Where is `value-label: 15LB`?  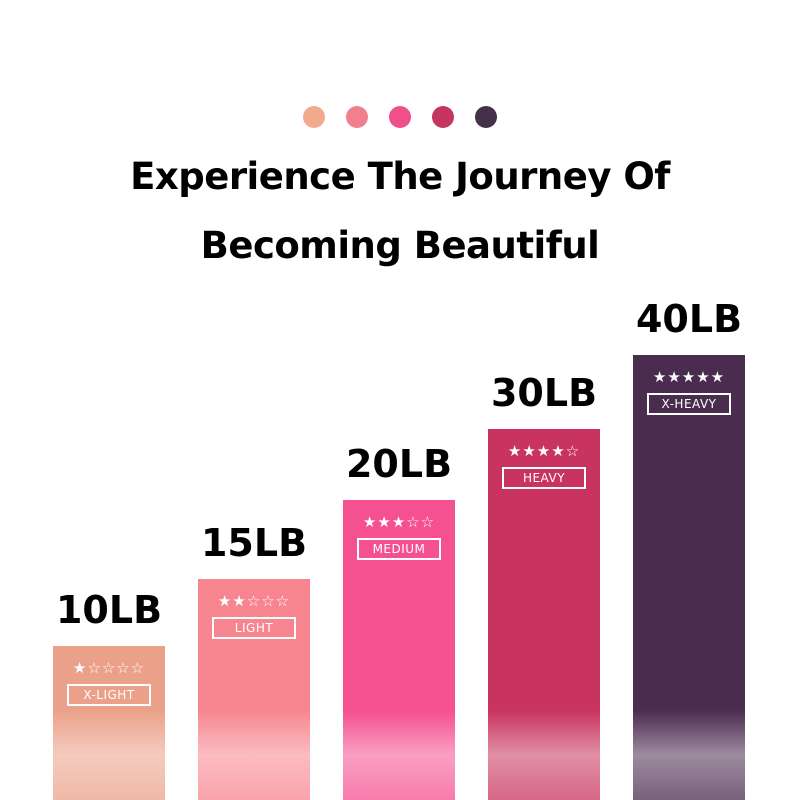
value-label: 15LB is located at coordinates (254, 543).